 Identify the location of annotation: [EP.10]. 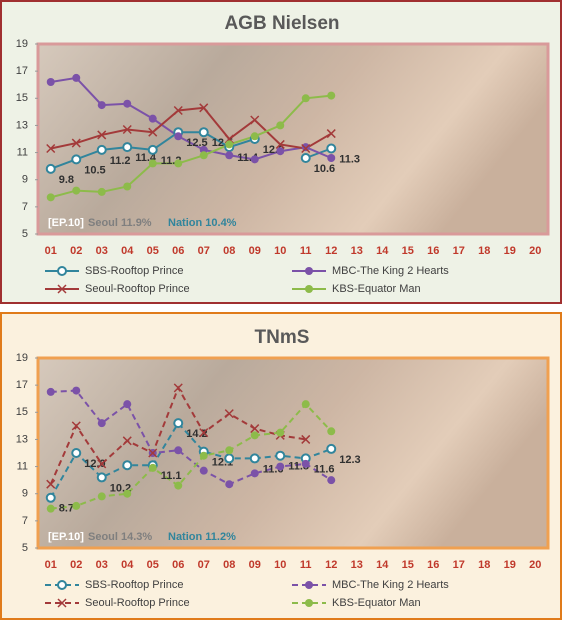
(66, 223).